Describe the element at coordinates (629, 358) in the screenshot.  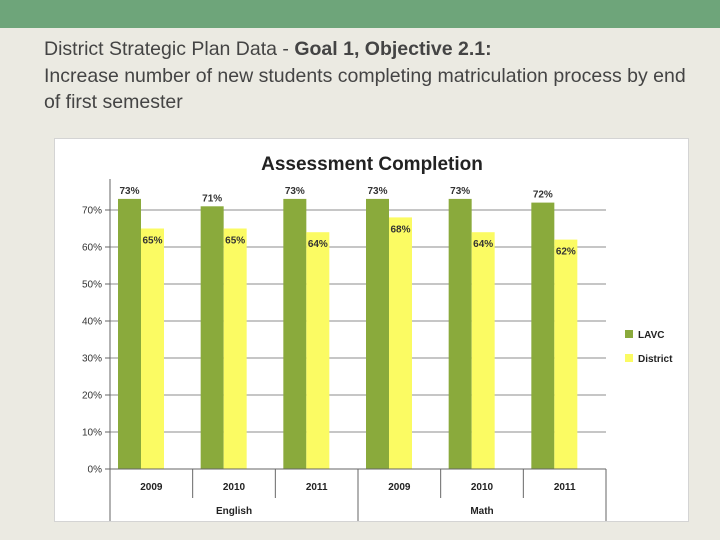
I see `legend-swatch-district` at that location.